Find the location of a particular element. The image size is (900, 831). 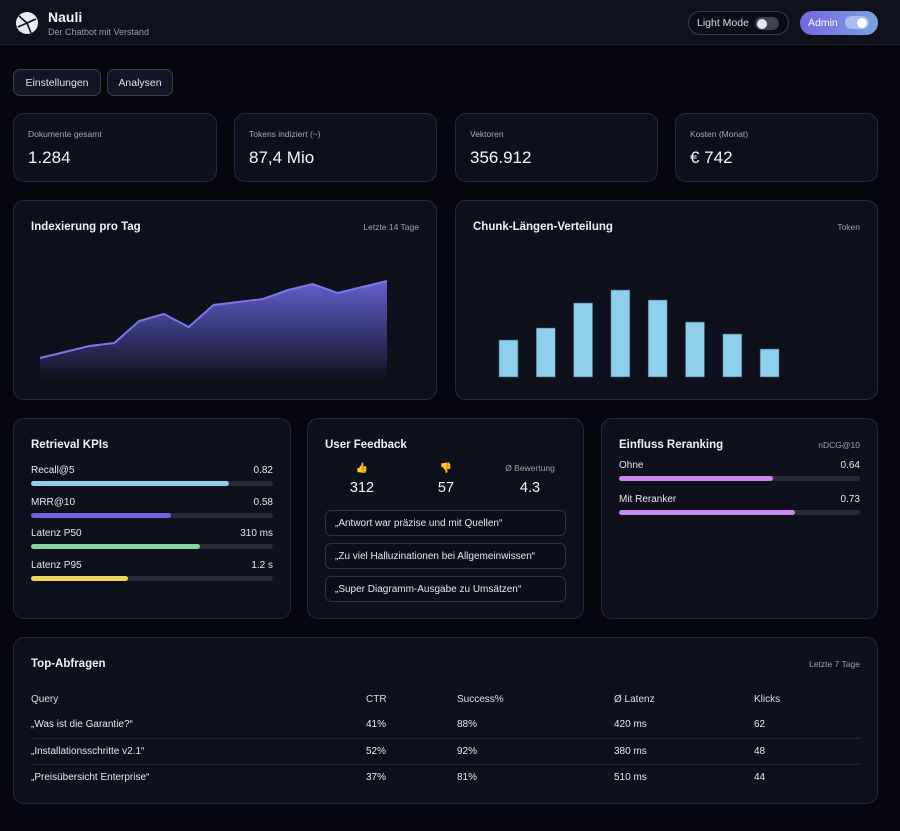

thumbs-up-stat: 👍 312 is located at coordinates (362, 479).